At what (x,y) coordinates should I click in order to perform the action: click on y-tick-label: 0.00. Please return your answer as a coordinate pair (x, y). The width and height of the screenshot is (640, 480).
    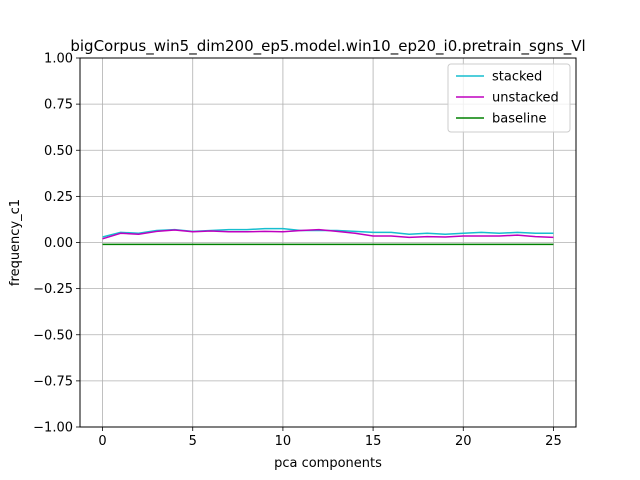
    Looking at the image, I should click on (58, 243).